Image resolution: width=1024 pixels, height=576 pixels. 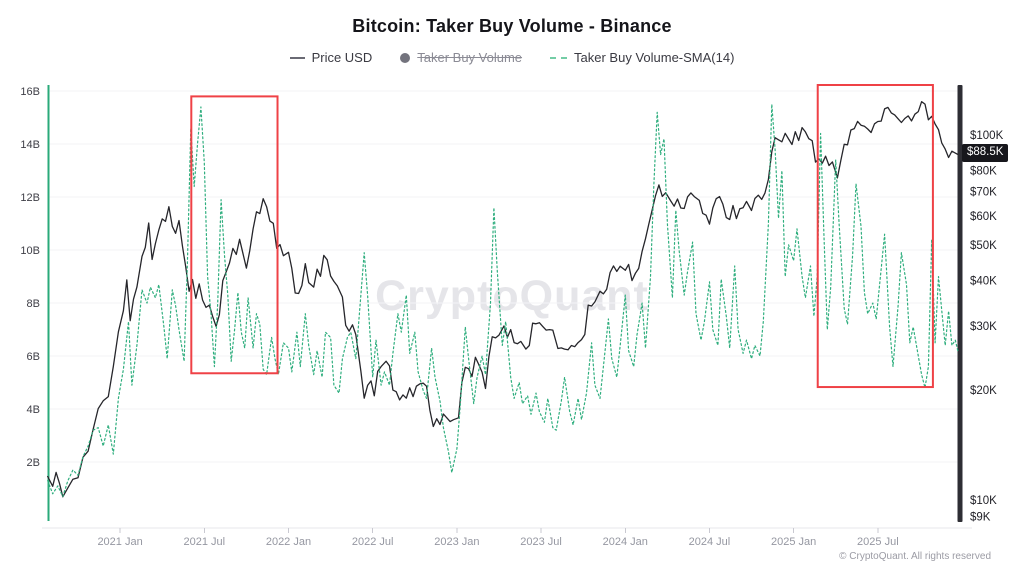 What do you see at coordinates (793, 542) in the screenshot?
I see `x-tick-label: 2025 Jan` at bounding box center [793, 542].